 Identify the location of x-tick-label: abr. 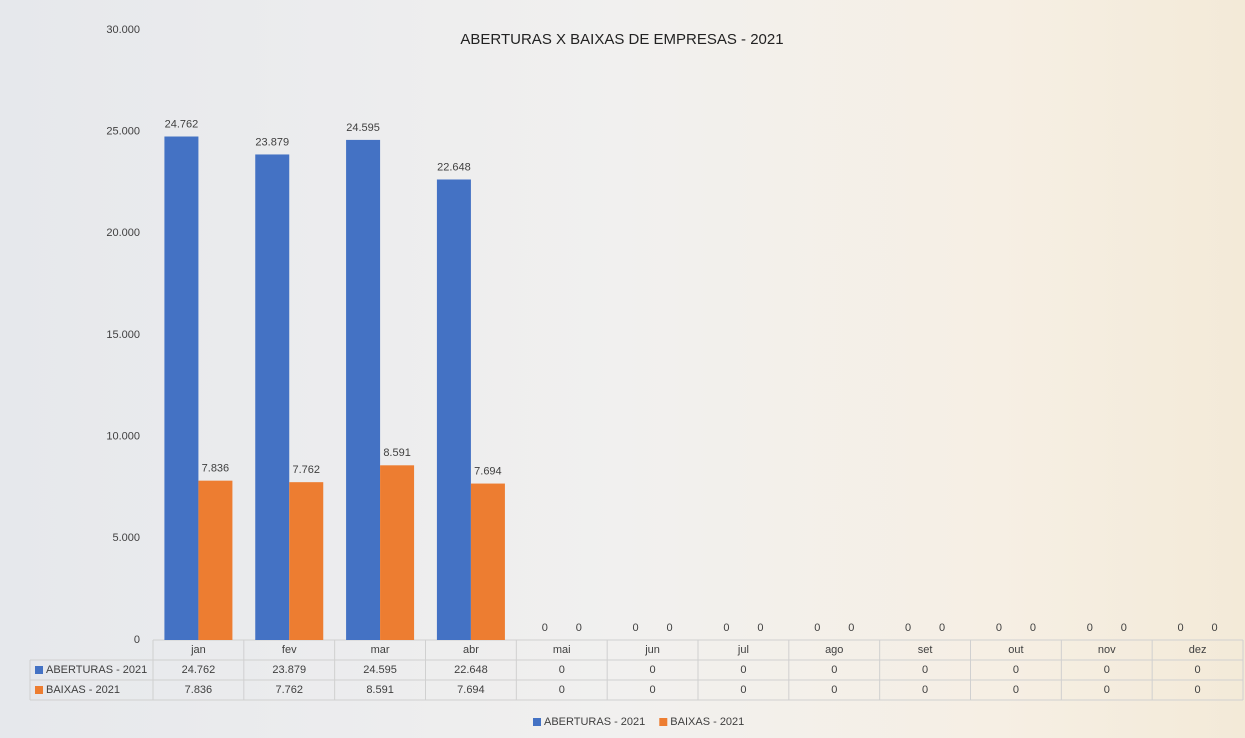
(471, 650).